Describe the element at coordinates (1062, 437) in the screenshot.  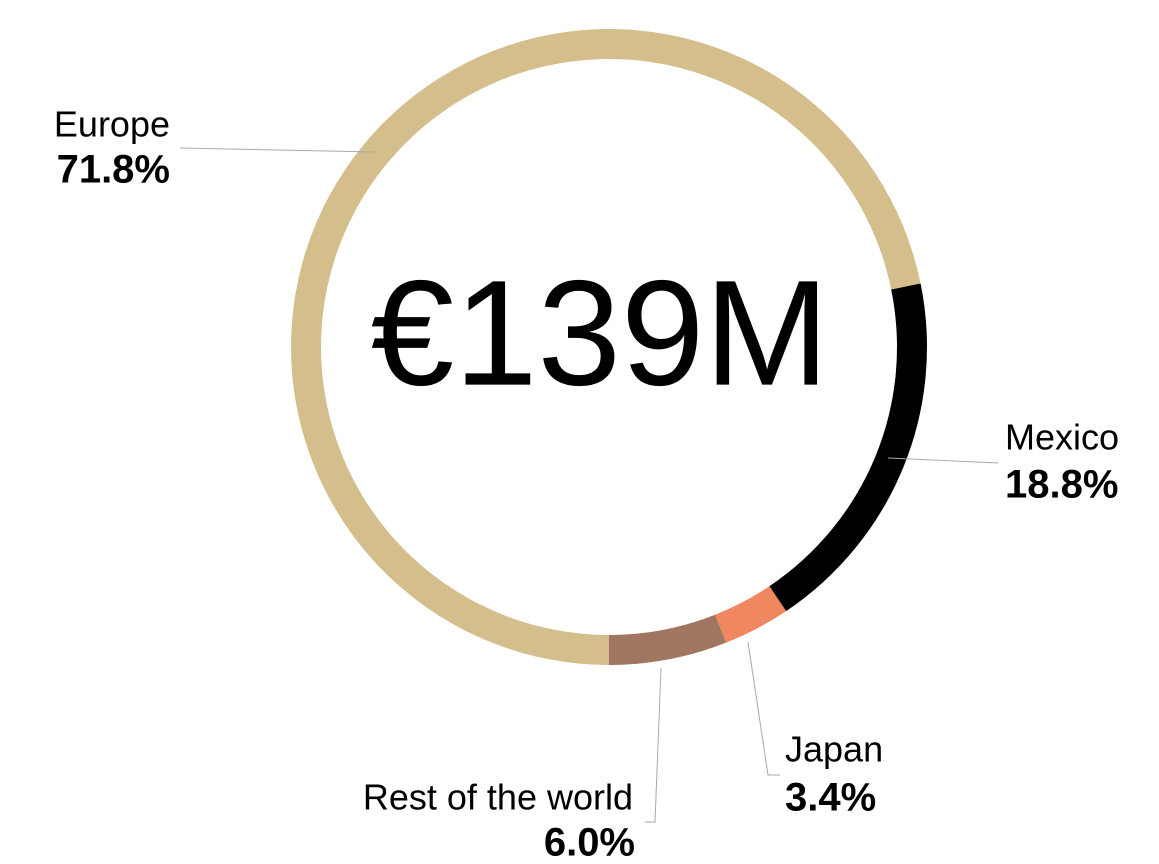
I see `slice-name: Mexico` at that location.